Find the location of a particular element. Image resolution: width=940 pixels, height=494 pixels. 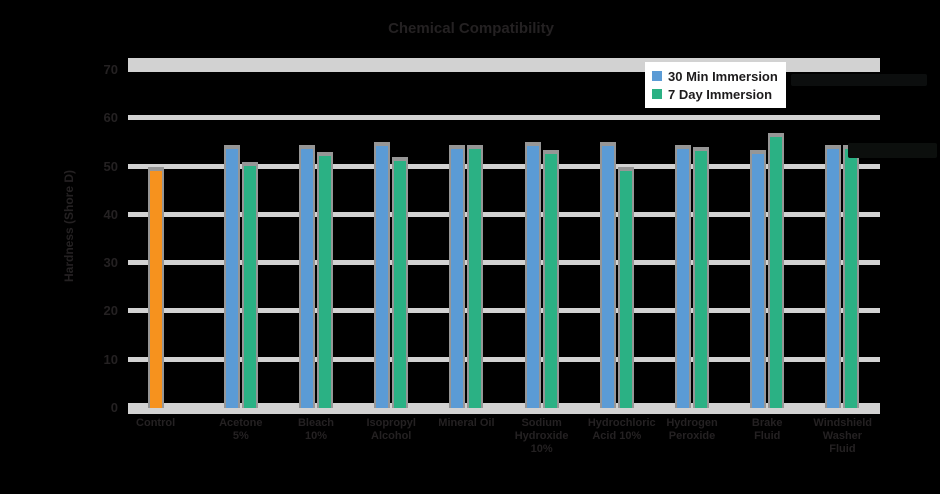

x-category-label: Sodium Hydroxide 10% is located at coordinates (541, 436).